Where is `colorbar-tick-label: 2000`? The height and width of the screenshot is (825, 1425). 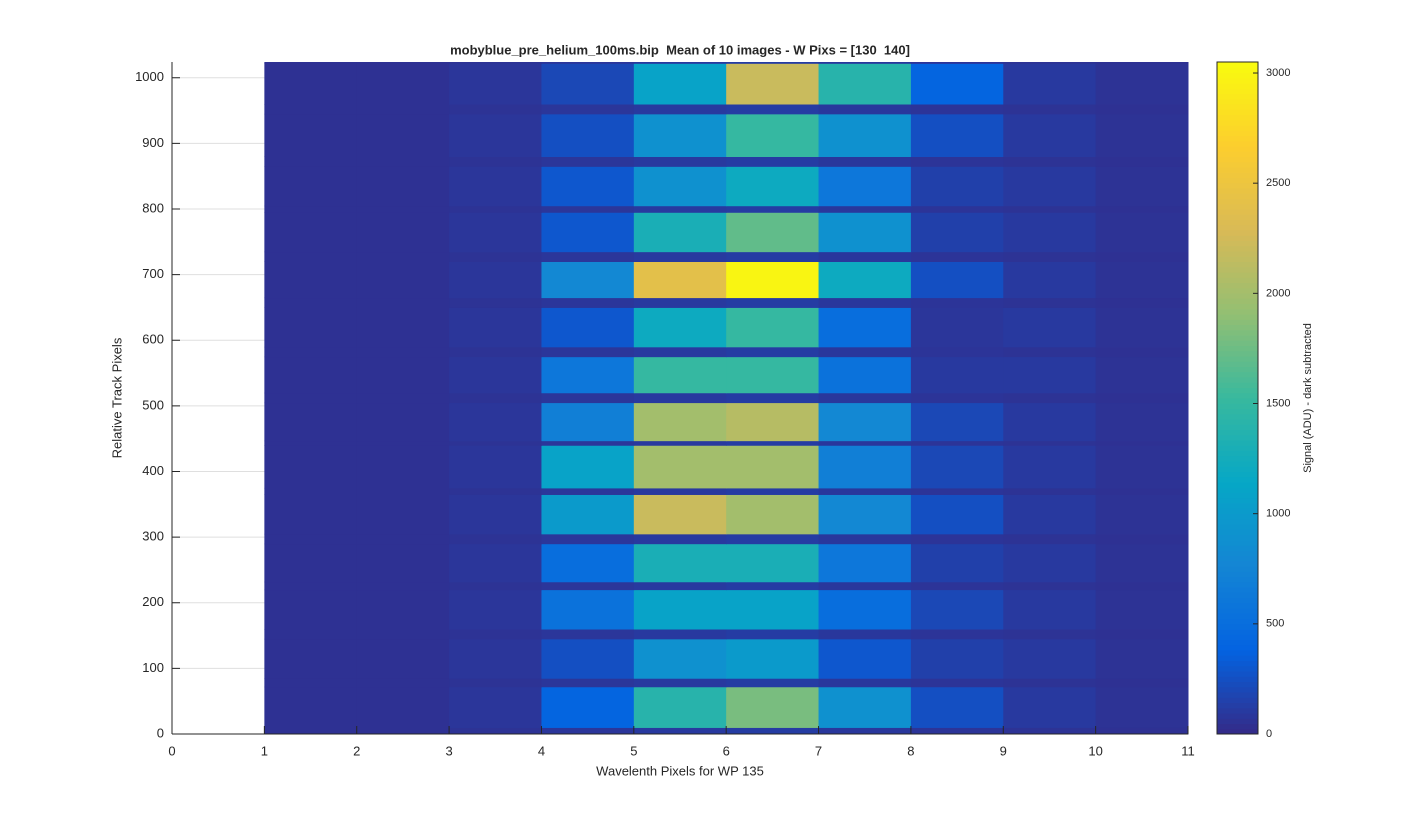 colorbar-tick-label: 2000 is located at coordinates (1278, 293).